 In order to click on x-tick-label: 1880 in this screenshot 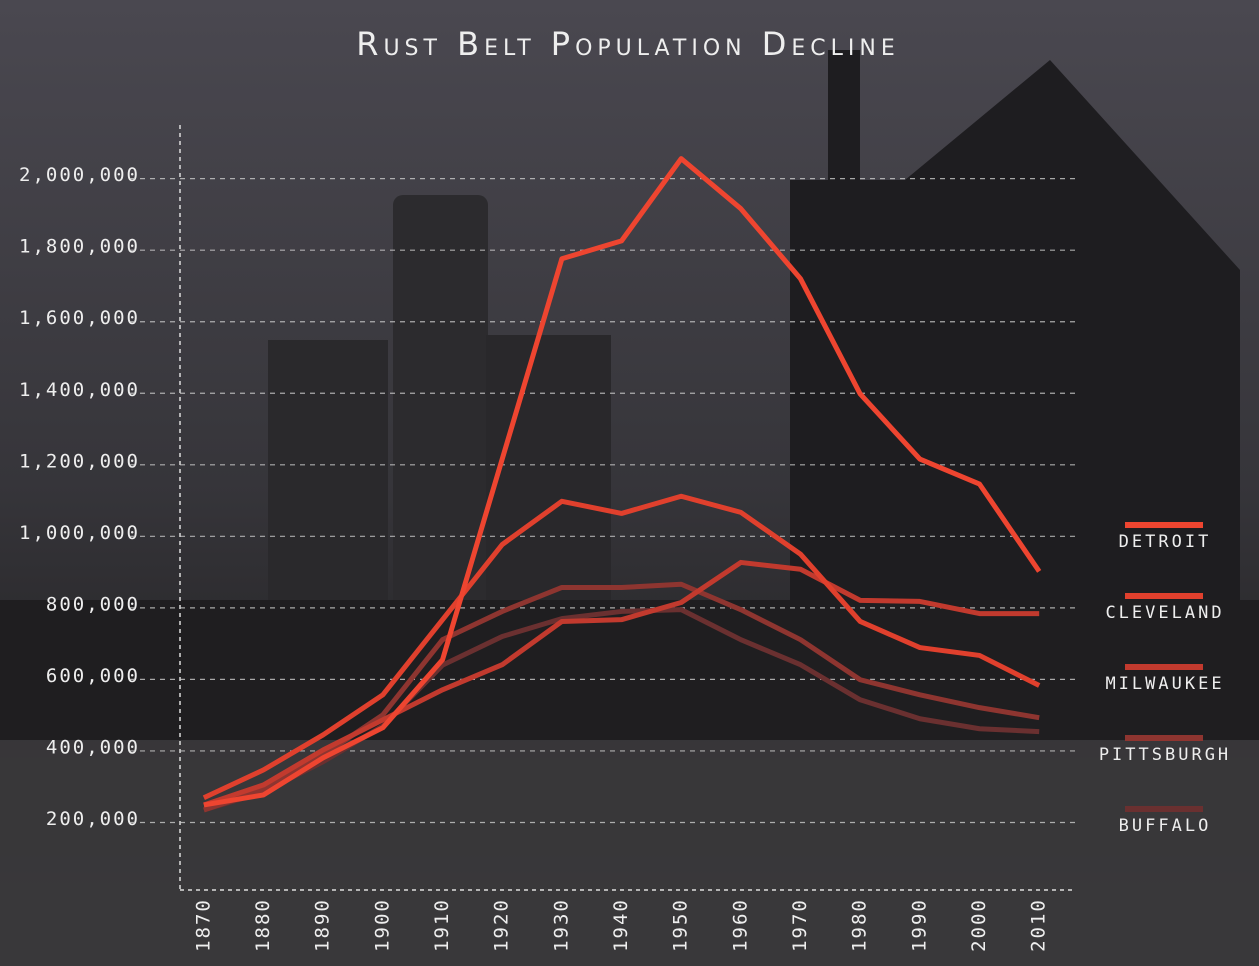, I will do `click(263, 925)`.